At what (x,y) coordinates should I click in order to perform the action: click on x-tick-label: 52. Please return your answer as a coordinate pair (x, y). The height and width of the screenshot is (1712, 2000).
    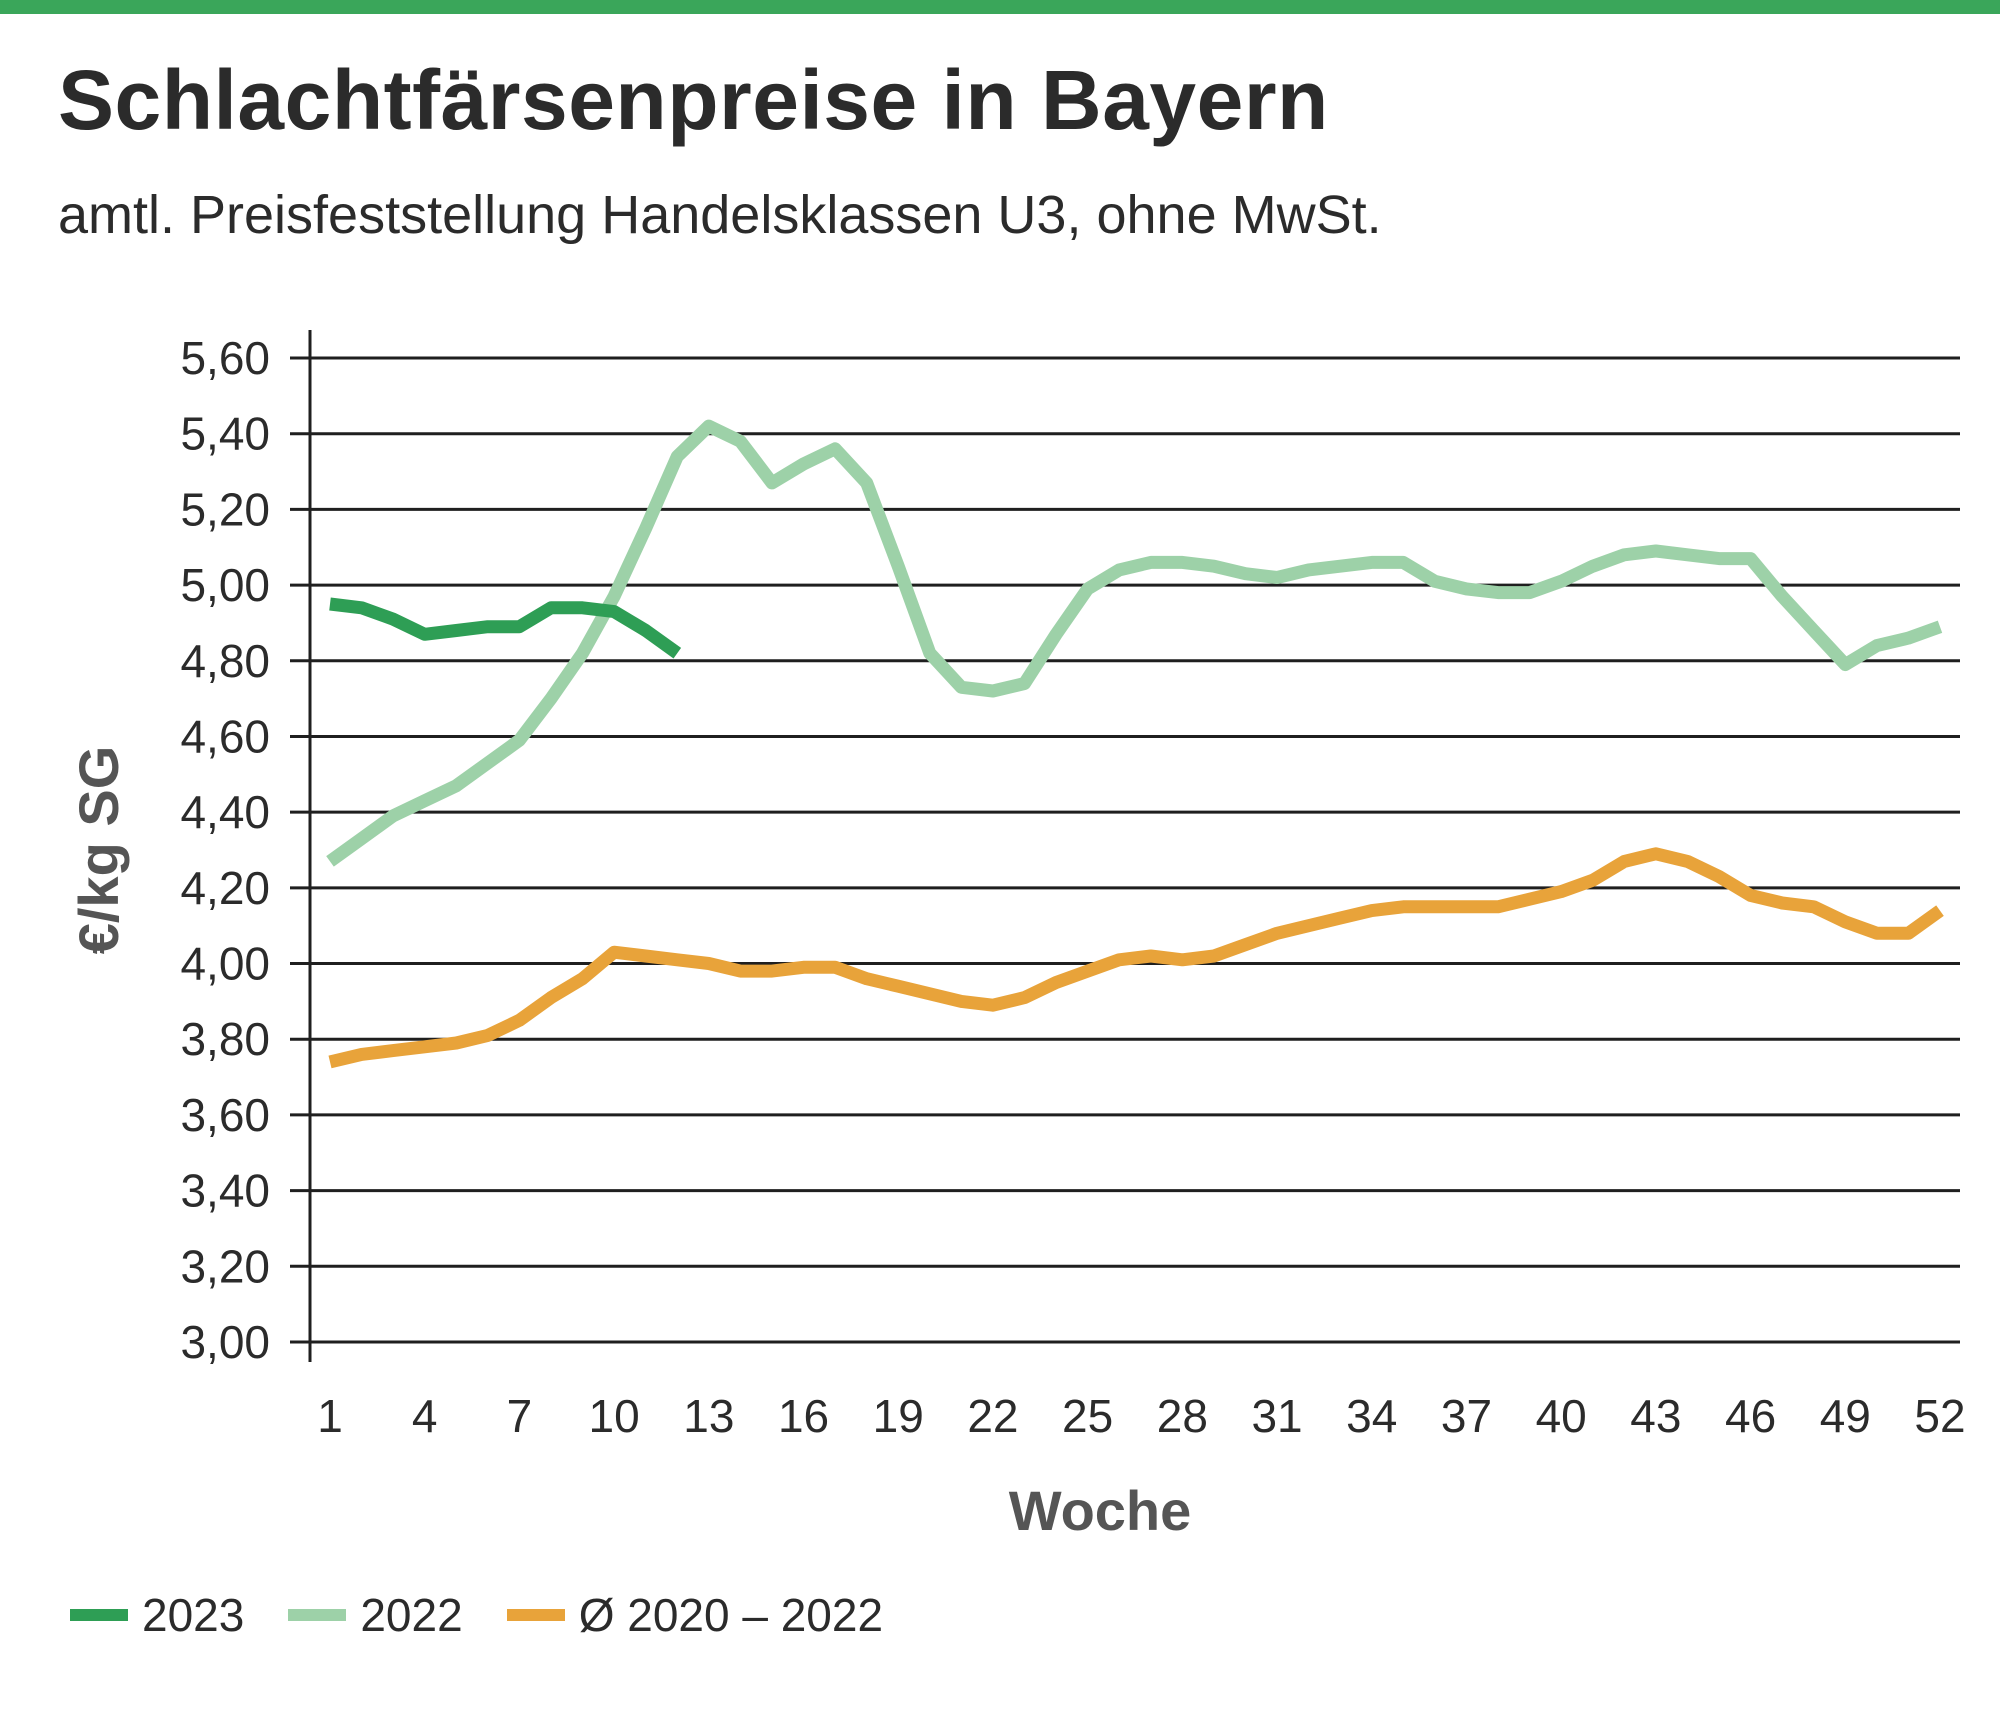
    Looking at the image, I should click on (1939, 1416).